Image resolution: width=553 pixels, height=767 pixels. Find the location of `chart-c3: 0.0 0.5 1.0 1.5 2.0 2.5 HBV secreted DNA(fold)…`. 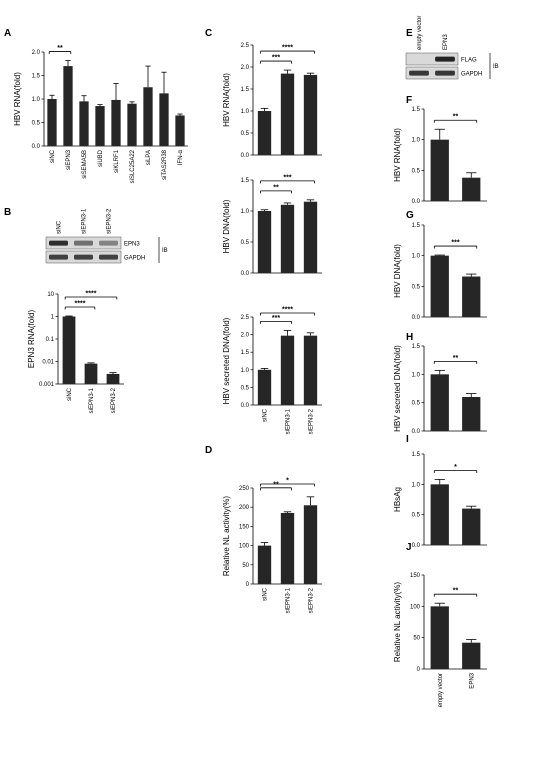

chart-c3: 0.0 0.5 1.0 1.5 2.0 2.5 HBV secreted DNA(fold)… is located at coordinates (272, 370).